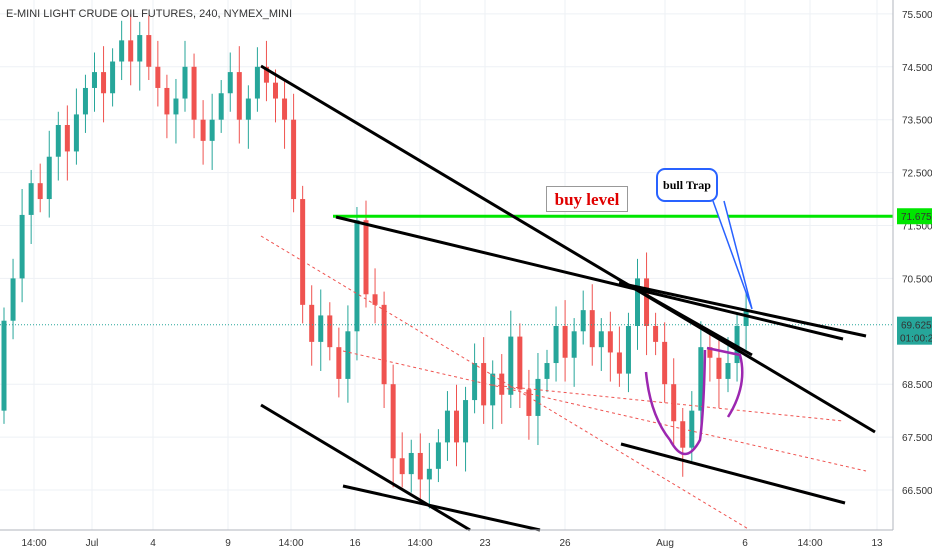 Image resolution: width=932 pixels, height=550 pixels. What do you see at coordinates (355, 543) in the screenshot?
I see `x-tick-label: 16` at bounding box center [355, 543].